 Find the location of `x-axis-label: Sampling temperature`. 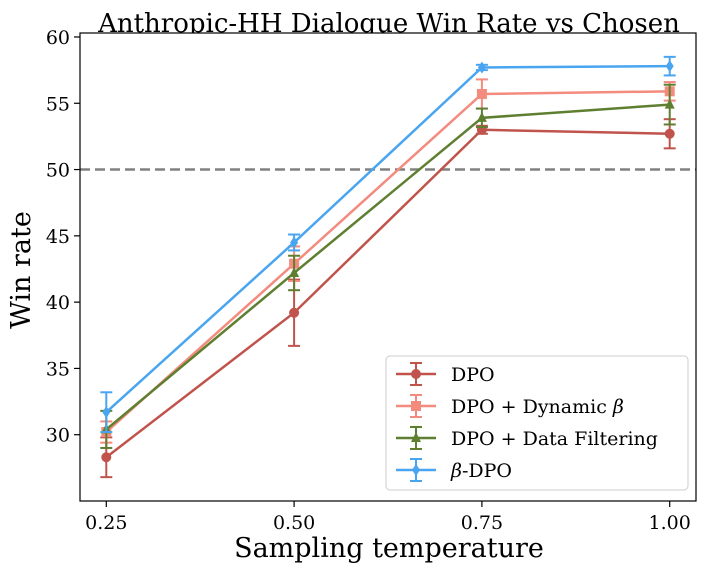

x-axis-label: Sampling temperature is located at coordinates (389, 548).